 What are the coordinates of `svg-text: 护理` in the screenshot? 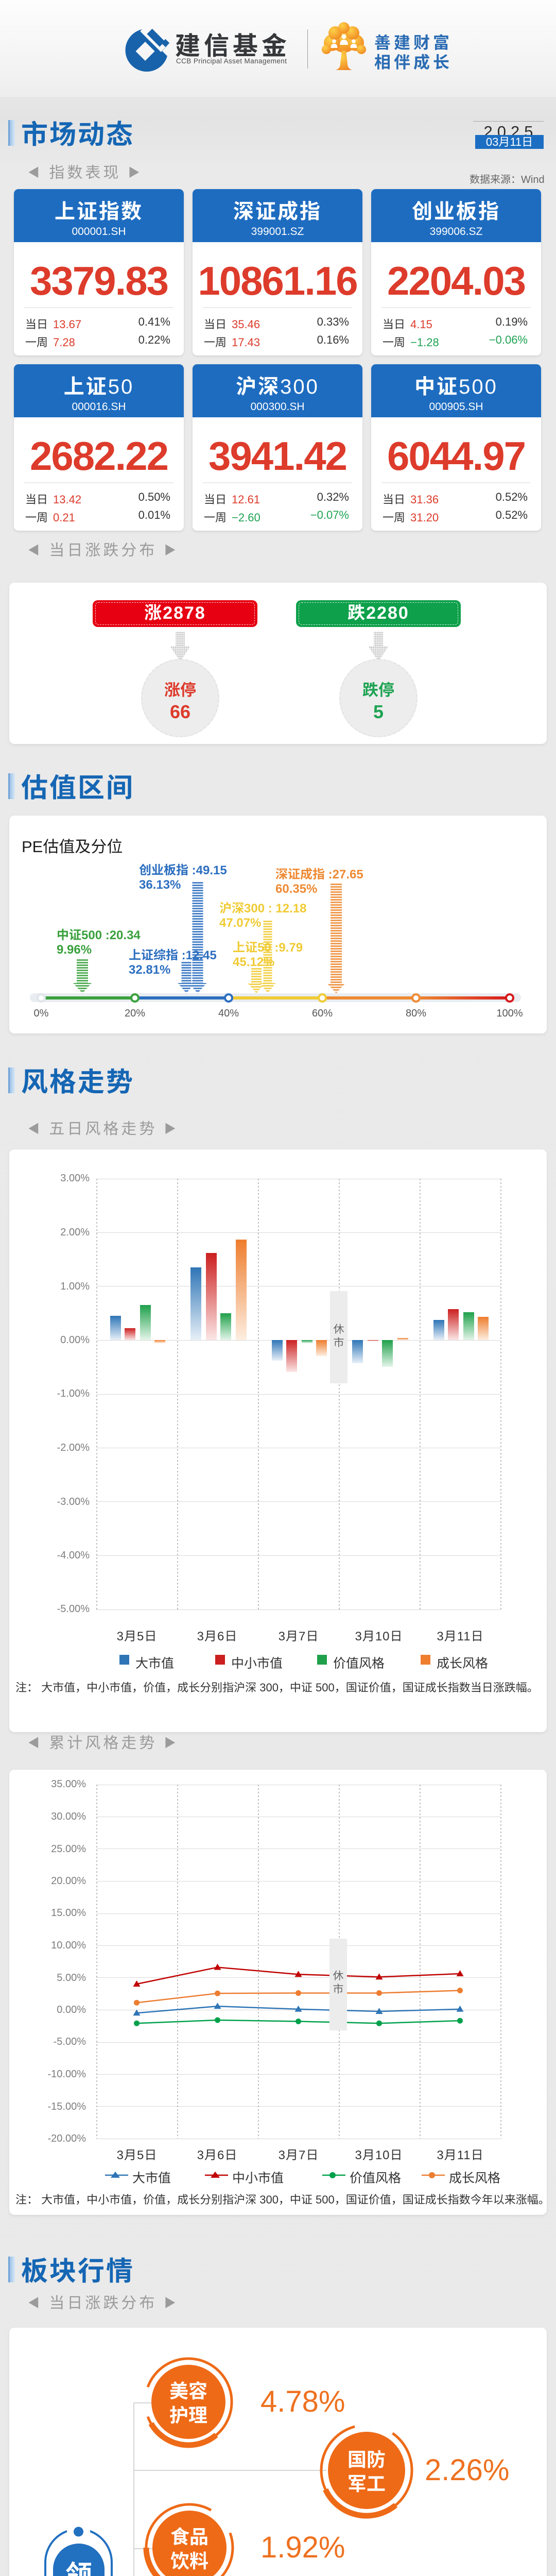 It's located at (188, 2415).